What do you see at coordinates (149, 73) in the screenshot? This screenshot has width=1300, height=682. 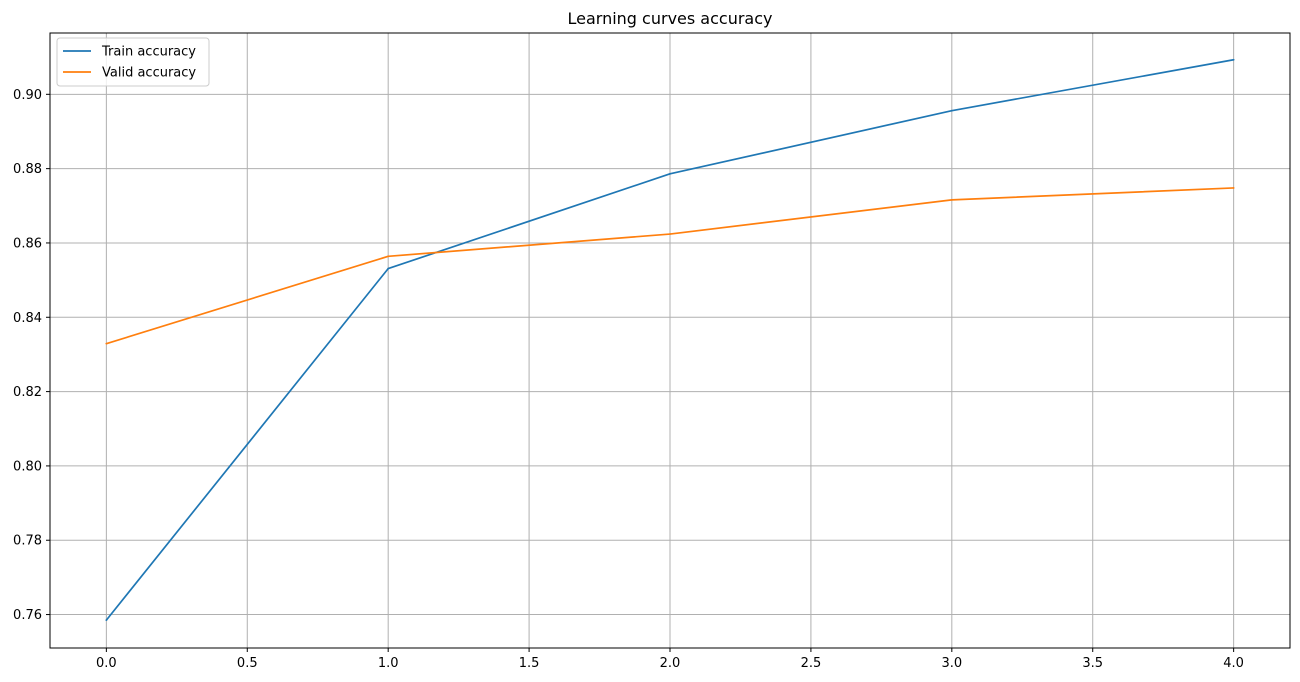 I see `legend-label: Valid accuracy` at bounding box center [149, 73].